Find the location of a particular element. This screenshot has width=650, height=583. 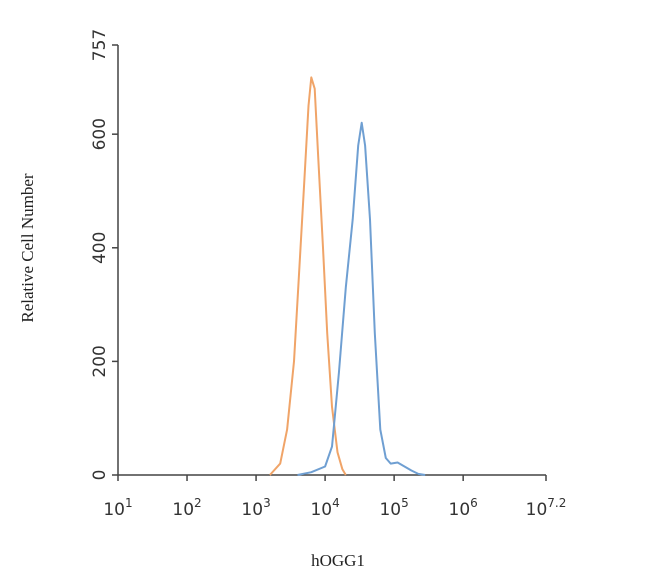

tick-exponent: 6 is located at coordinates (474, 503).